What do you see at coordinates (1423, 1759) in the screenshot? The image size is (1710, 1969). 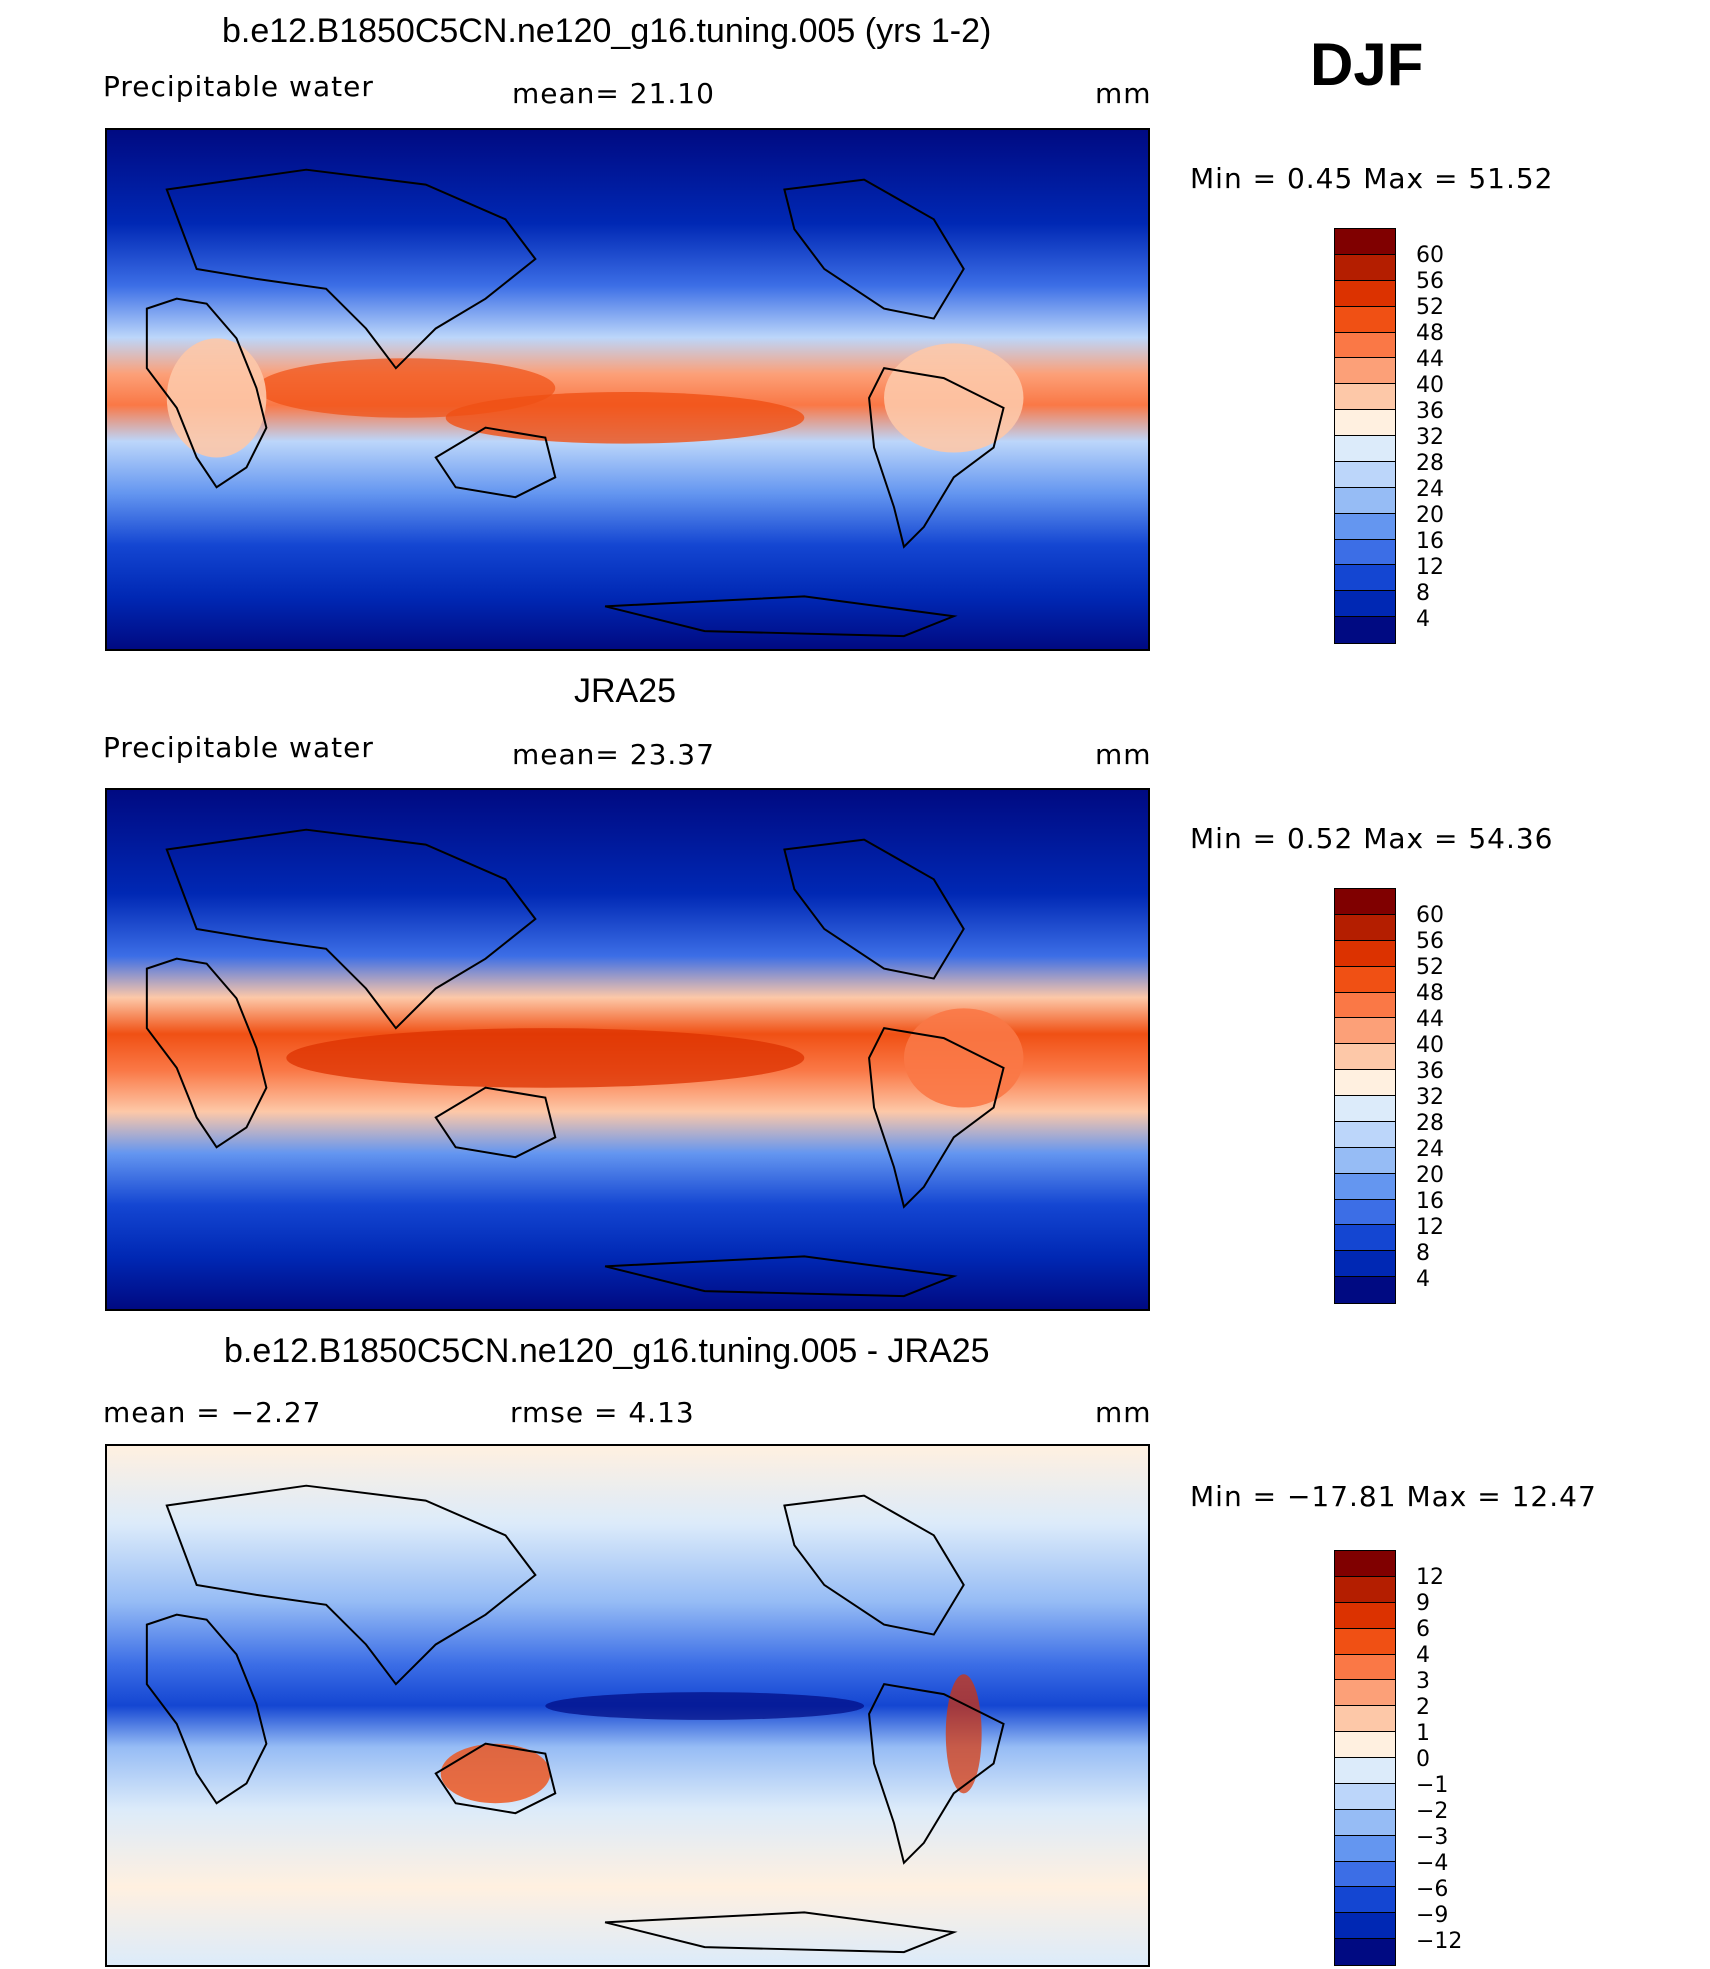 I see `colorbar-tick: 0` at bounding box center [1423, 1759].